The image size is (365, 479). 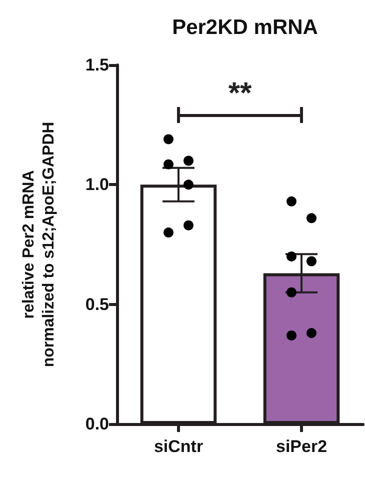 I want to click on x-tick-label: siCntr, so click(x=179, y=446).